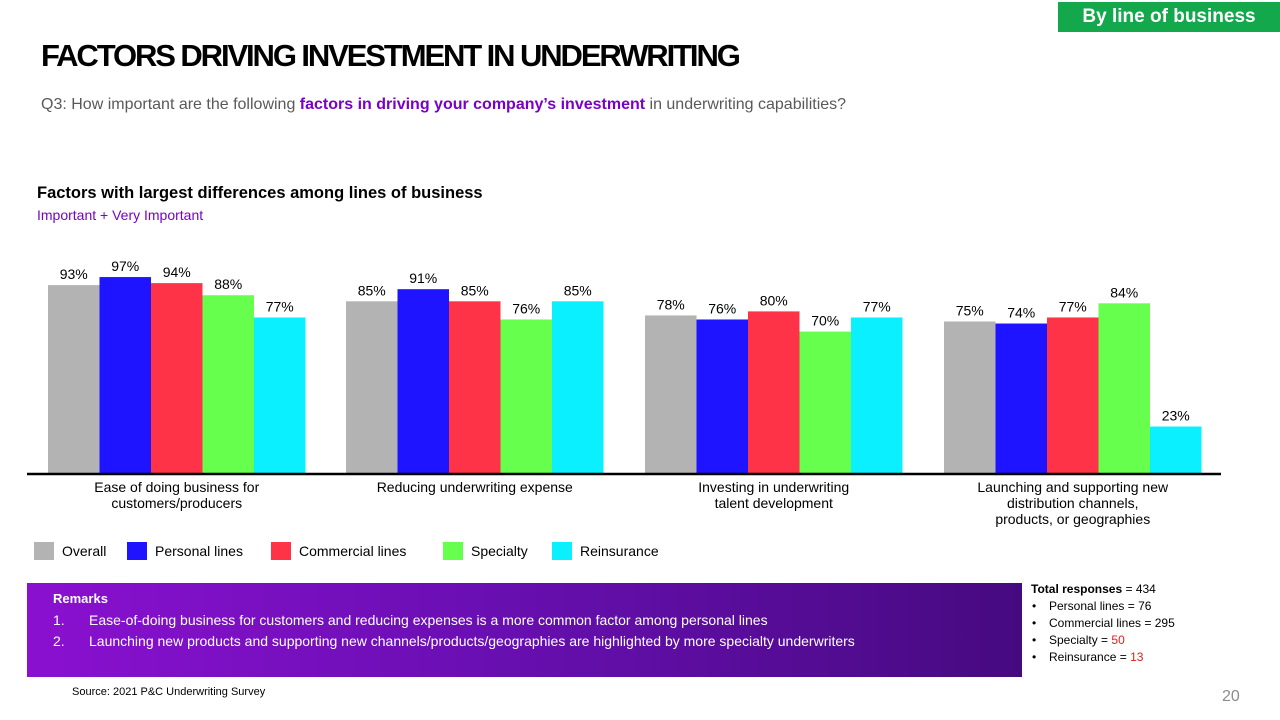 The image size is (1280, 720). What do you see at coordinates (1169, 17) in the screenshot?
I see `line-of-business-badge: By line of business` at bounding box center [1169, 17].